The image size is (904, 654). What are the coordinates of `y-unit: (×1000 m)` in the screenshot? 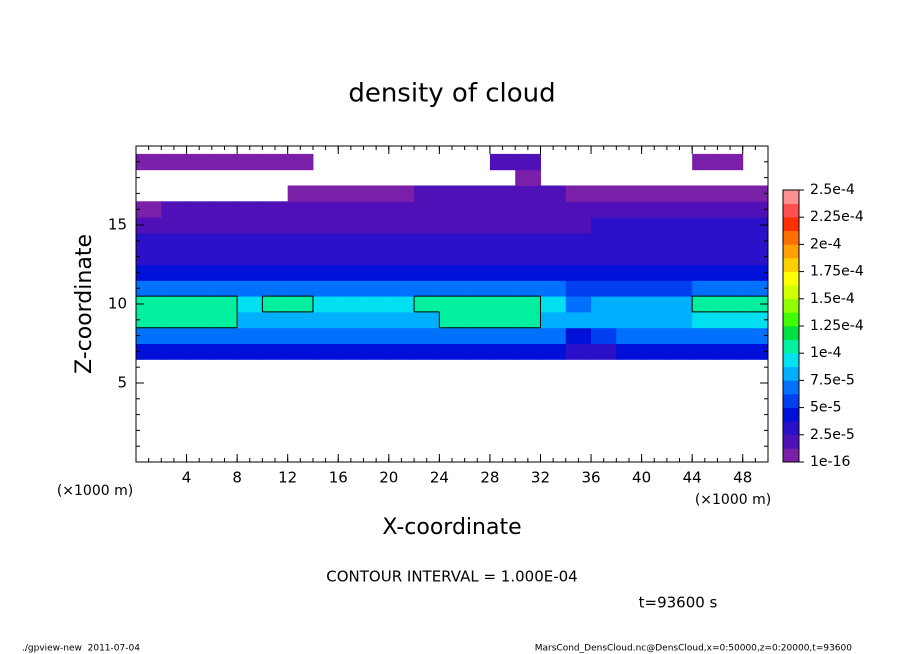 It's located at (95, 491).